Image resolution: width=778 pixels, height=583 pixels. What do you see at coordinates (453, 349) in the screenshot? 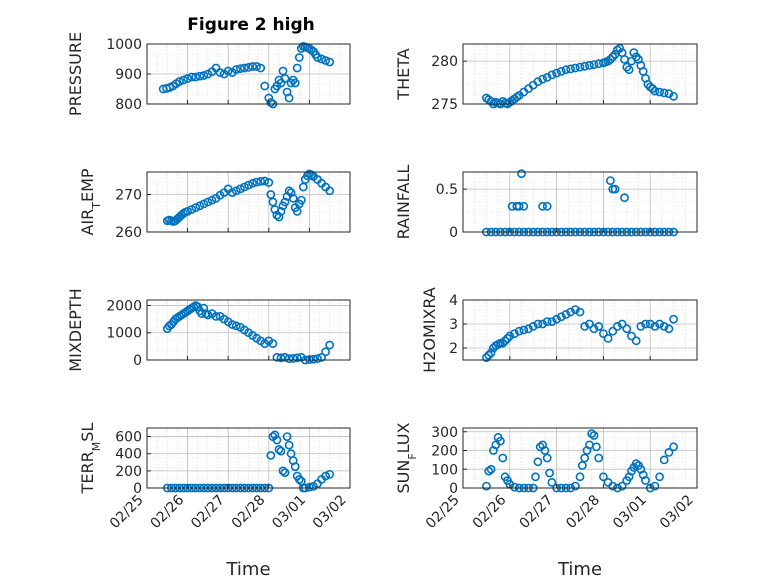
I see `y-tick-label: 2` at bounding box center [453, 349].